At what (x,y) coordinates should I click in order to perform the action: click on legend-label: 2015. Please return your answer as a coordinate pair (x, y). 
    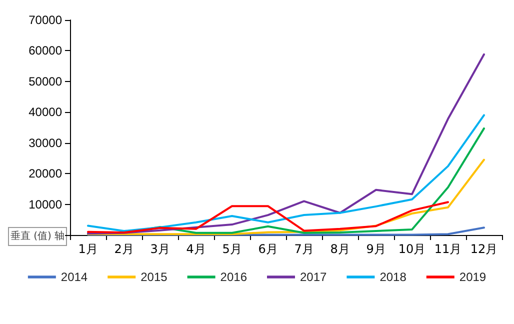
    Looking at the image, I should click on (154, 277).